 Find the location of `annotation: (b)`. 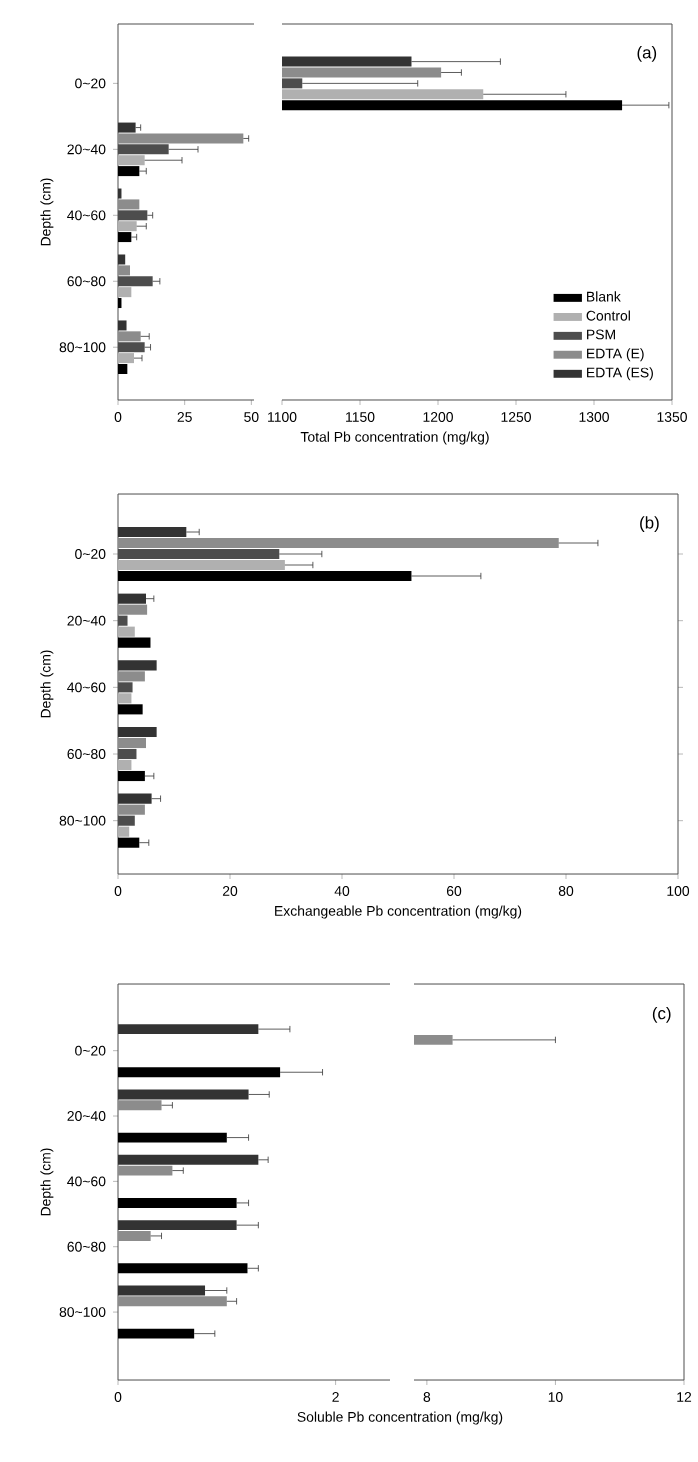

annotation: (b) is located at coordinates (649, 524).